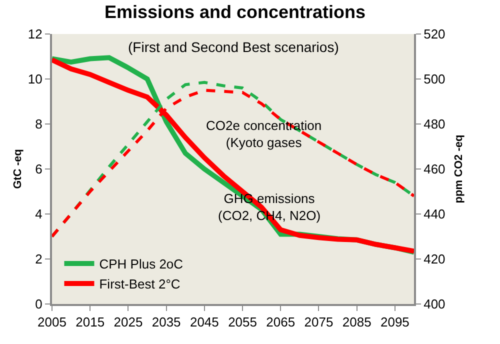 This screenshot has width=500, height=344. What do you see at coordinates (204, 322) in the screenshot?
I see `x-tick-label: 2045` at bounding box center [204, 322].